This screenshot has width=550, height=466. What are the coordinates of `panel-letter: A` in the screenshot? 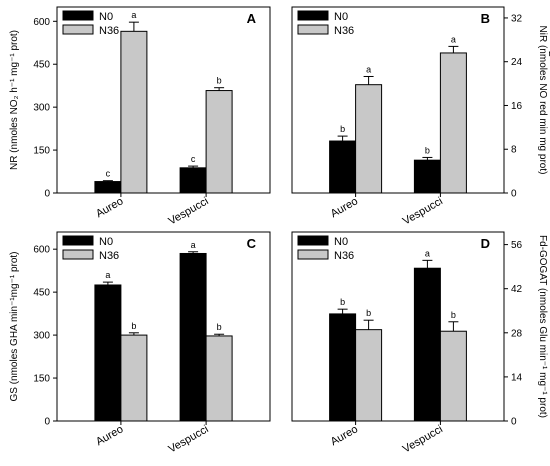 It's located at (252, 18).